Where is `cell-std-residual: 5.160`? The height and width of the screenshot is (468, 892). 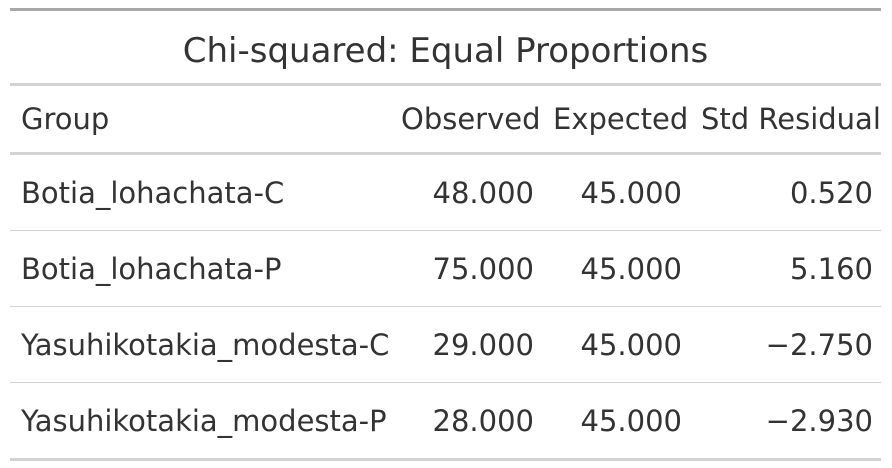 cell-std-residual: 5.160 is located at coordinates (785, 268).